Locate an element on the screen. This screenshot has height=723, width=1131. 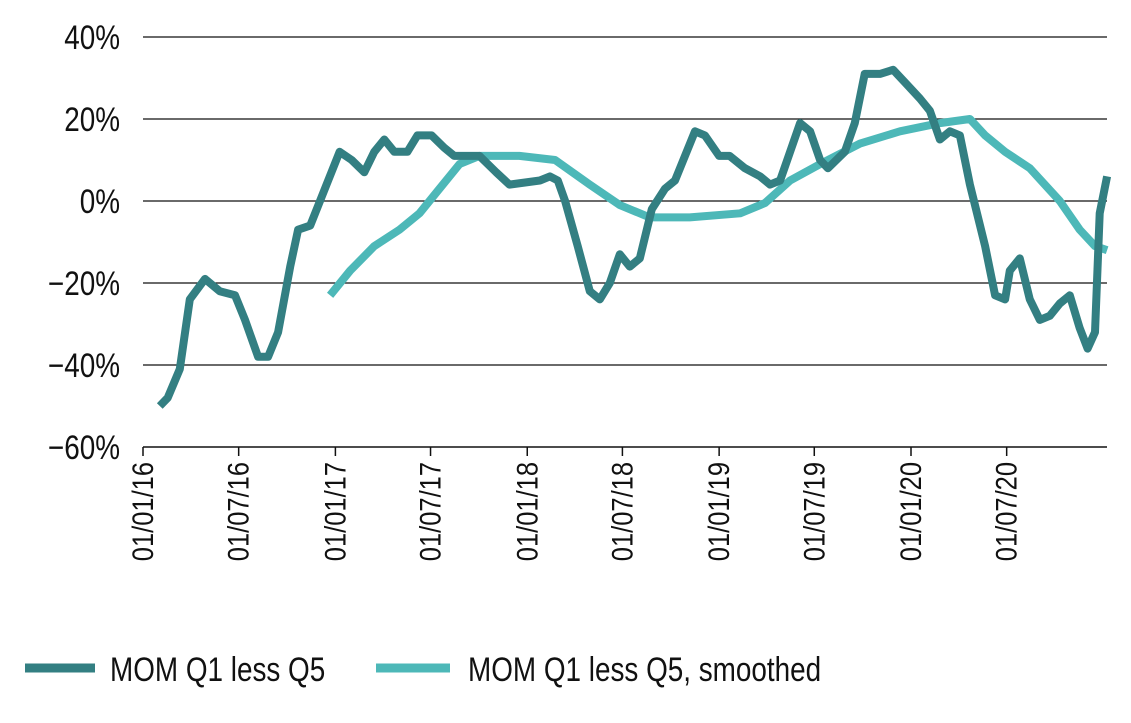
y-tick-label: −60% is located at coordinates (84, 447).